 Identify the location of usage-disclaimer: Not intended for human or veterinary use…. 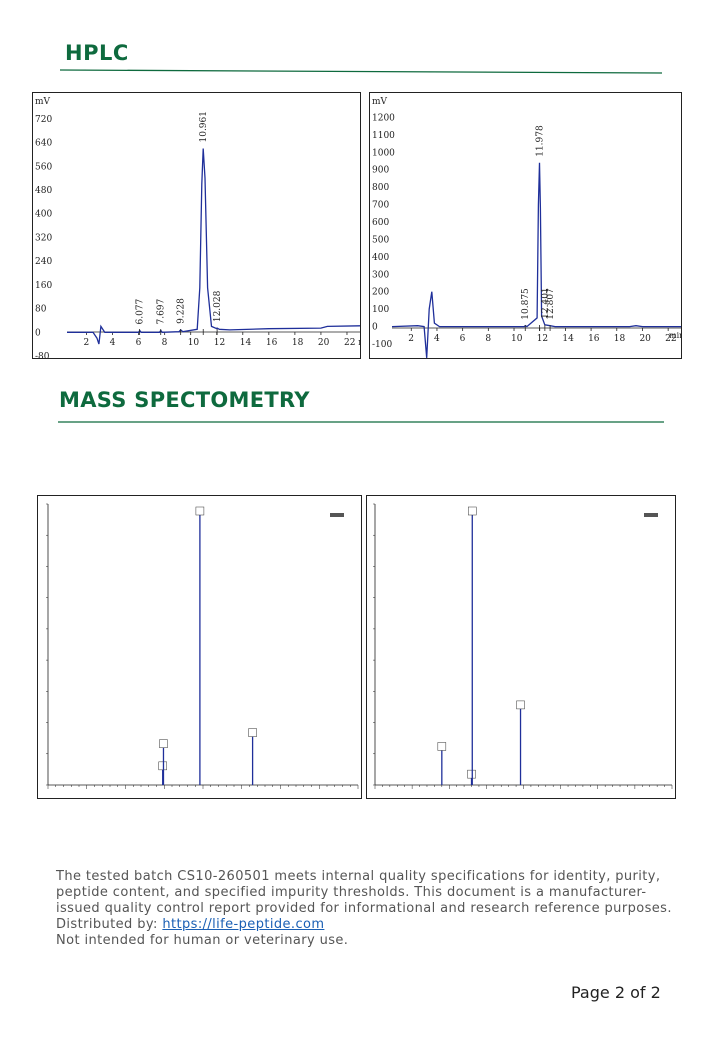
(202, 940).